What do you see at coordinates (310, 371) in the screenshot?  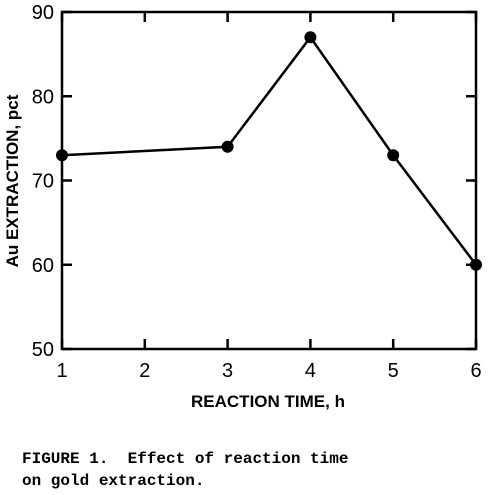 I see `x-tick-label: 4` at bounding box center [310, 371].